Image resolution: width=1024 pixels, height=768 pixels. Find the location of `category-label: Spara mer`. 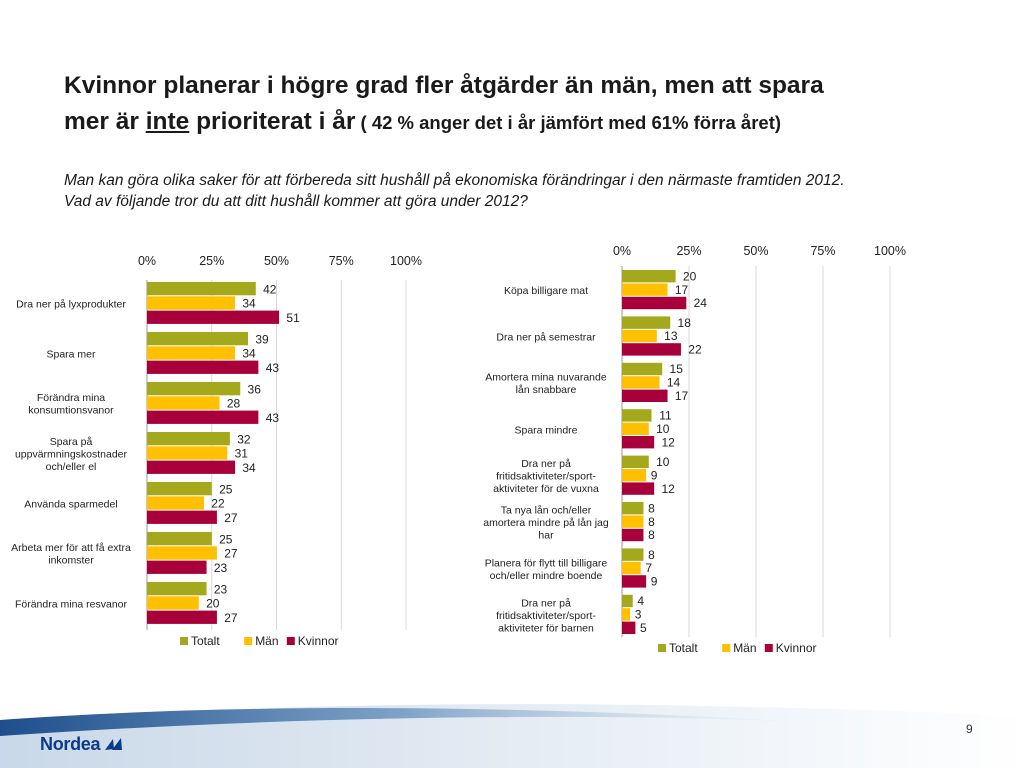

category-label: Spara mer is located at coordinates (71, 354).